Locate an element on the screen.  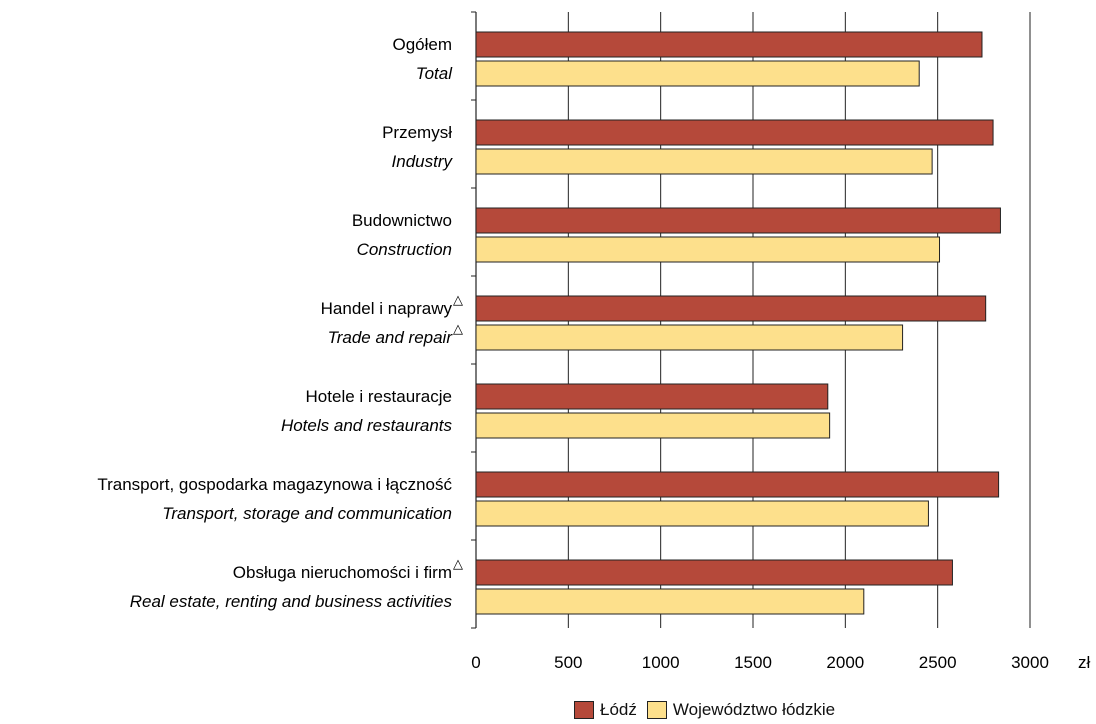
x-tick-label: 2500 is located at coordinates (938, 662).